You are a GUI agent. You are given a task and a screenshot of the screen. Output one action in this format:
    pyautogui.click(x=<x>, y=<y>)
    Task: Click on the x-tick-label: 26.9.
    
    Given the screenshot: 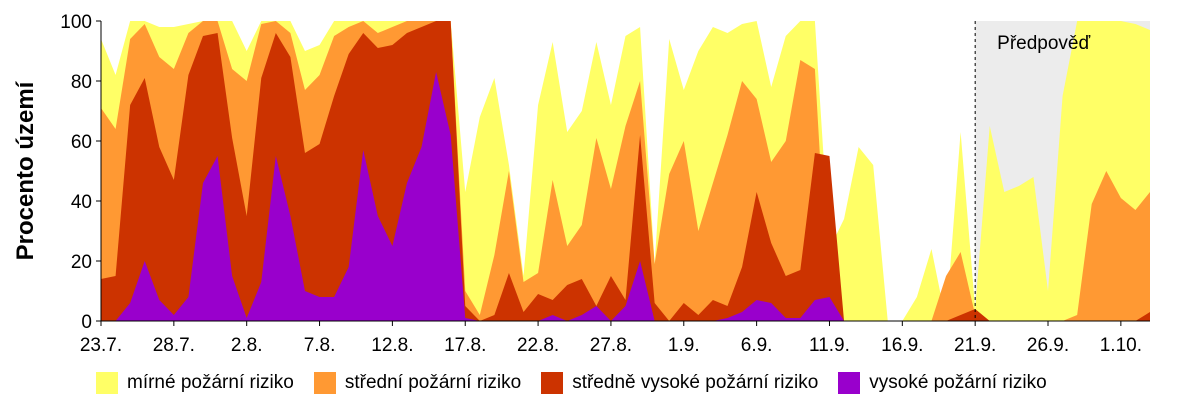 What is the action you would take?
    pyautogui.click(x=1048, y=345)
    